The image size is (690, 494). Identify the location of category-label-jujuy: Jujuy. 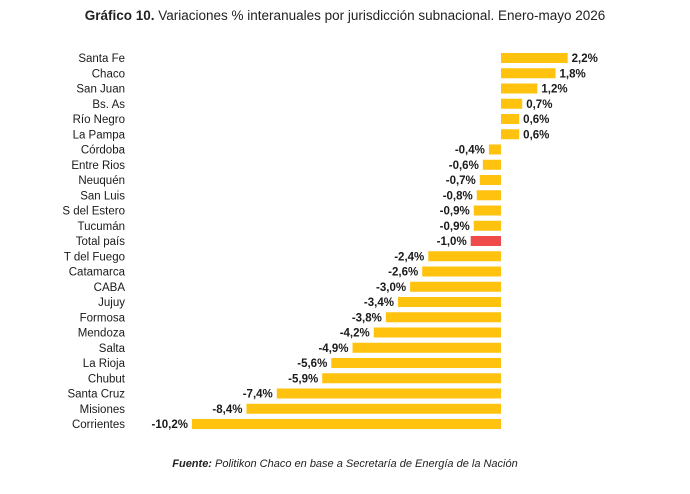
(111, 303).